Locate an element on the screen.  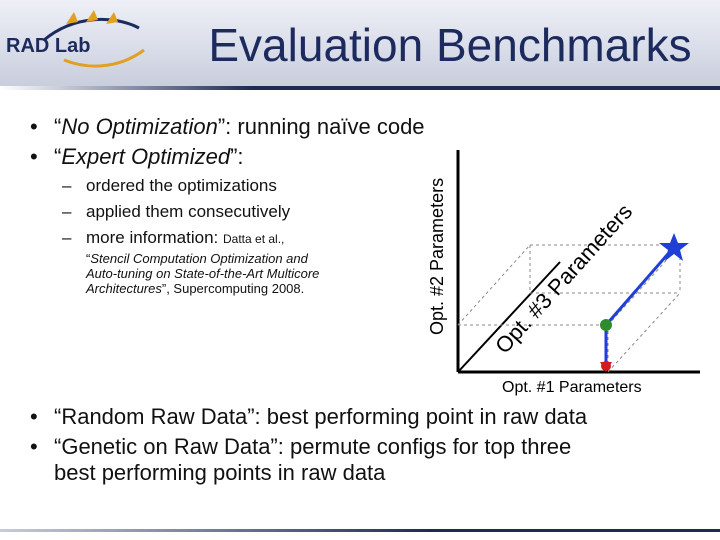
bullet-emph: Expert Optimized is located at coordinates (146, 156).